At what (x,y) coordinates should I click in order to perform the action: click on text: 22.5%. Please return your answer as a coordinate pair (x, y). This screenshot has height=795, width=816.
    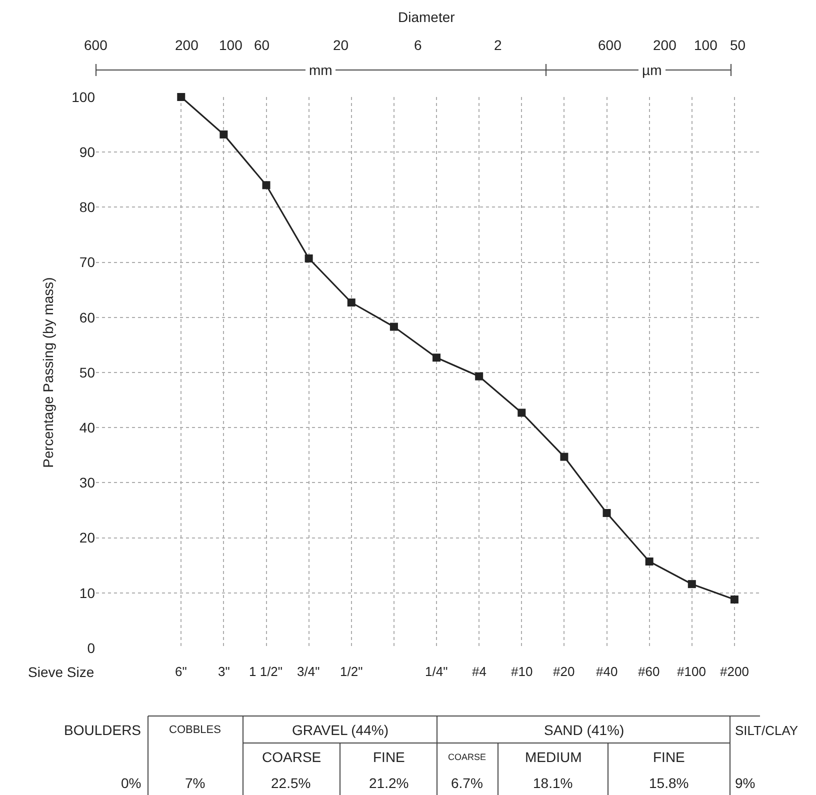
    Looking at the image, I should click on (291, 783).